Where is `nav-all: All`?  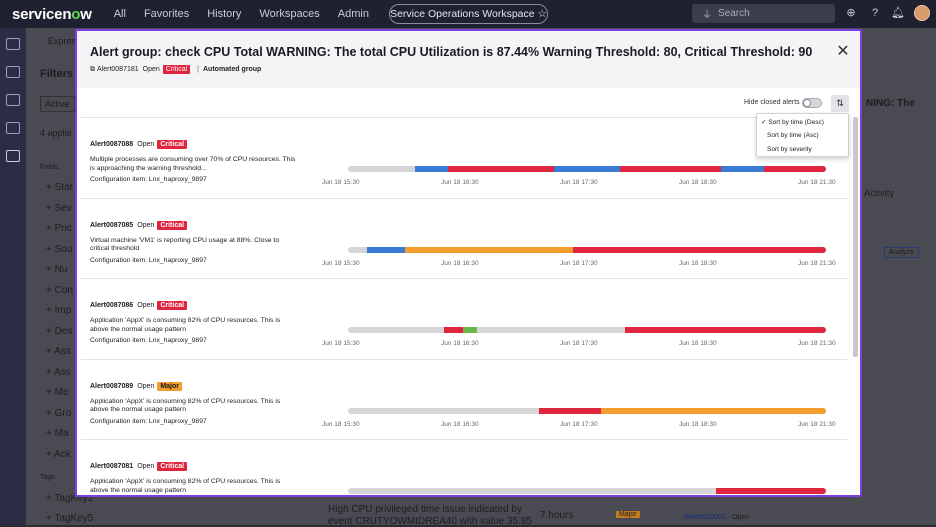 nav-all: All is located at coordinates (119, 14).